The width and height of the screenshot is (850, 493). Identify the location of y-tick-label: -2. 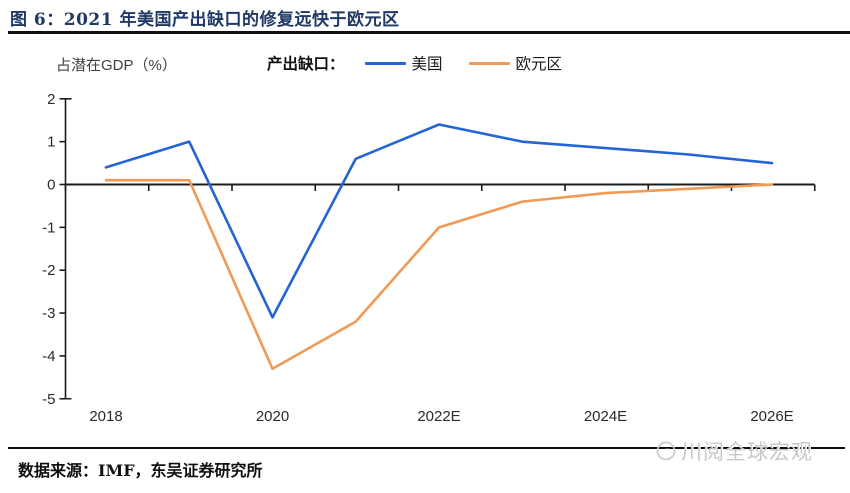
(48, 270).